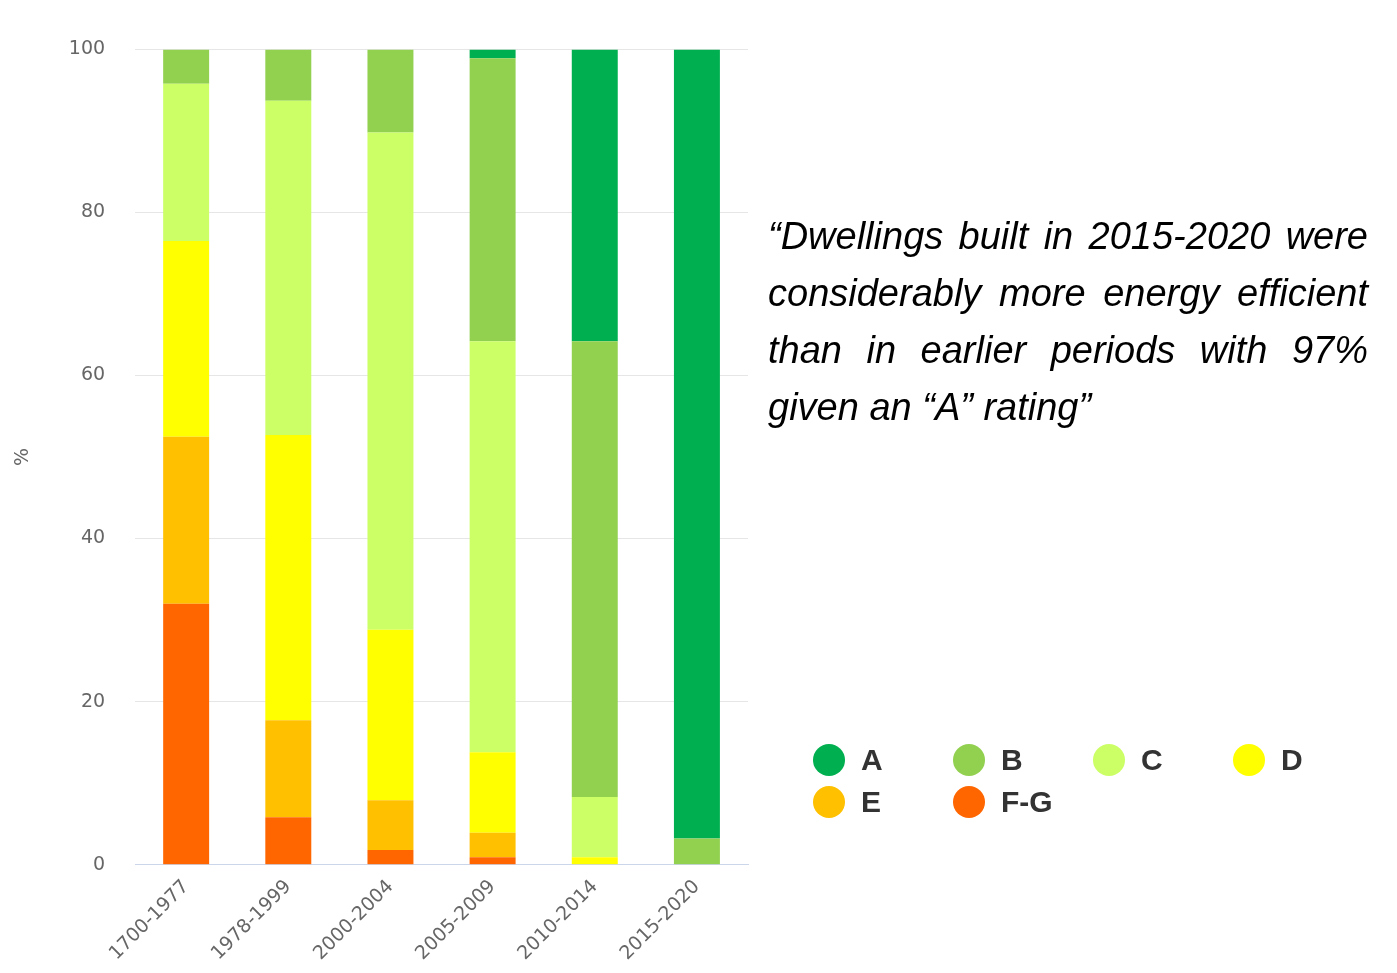  I want to click on y-tick-label: 60, so click(93, 373).